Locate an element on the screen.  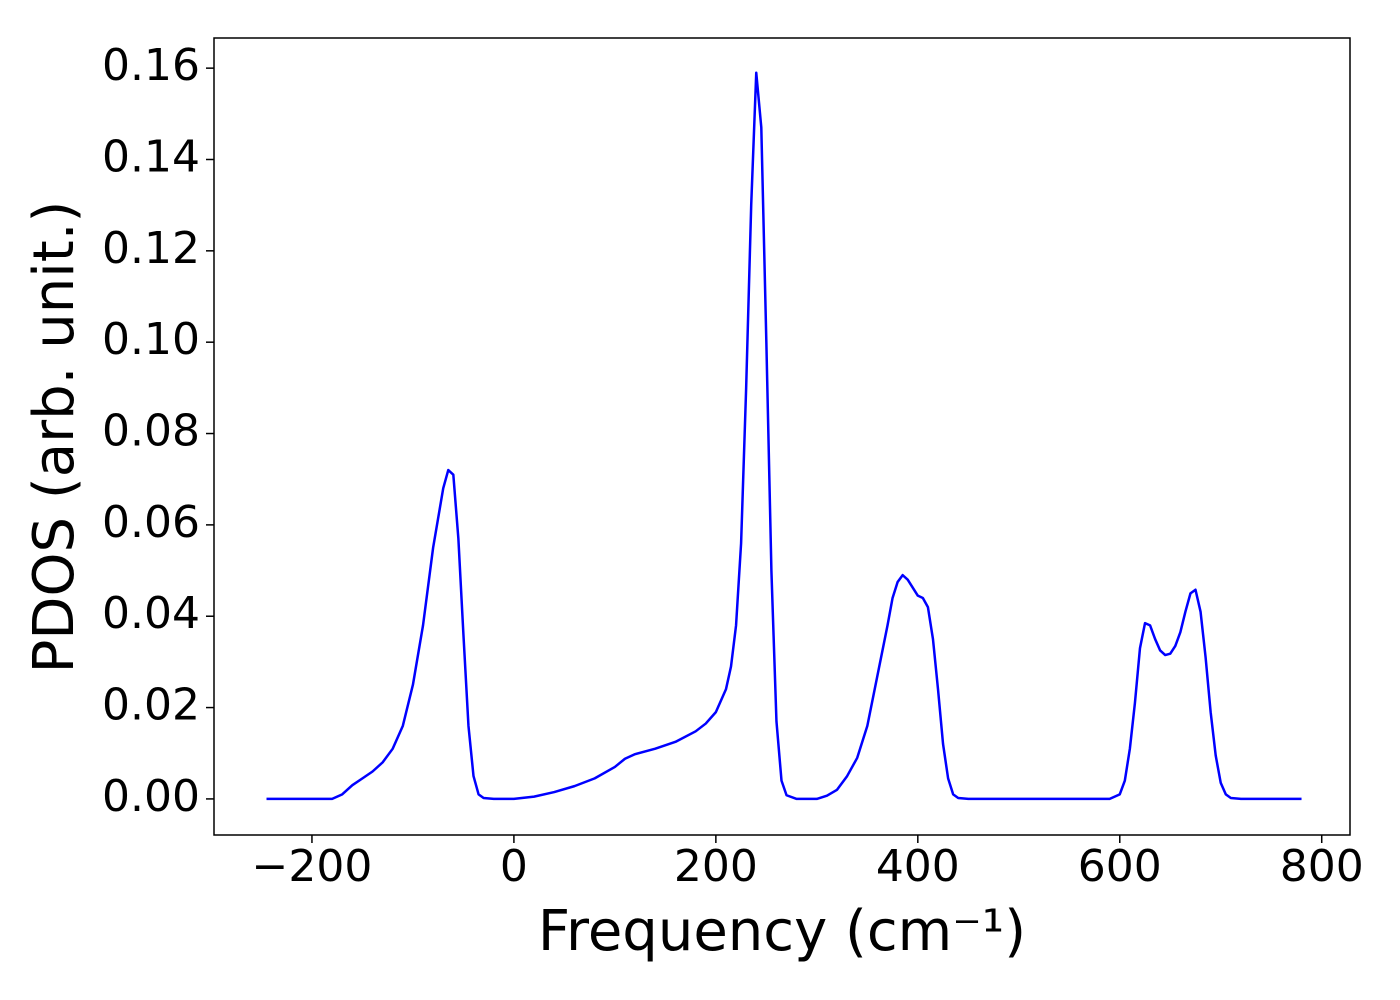
y-tick-label: 0.06 is located at coordinates (151, 522).